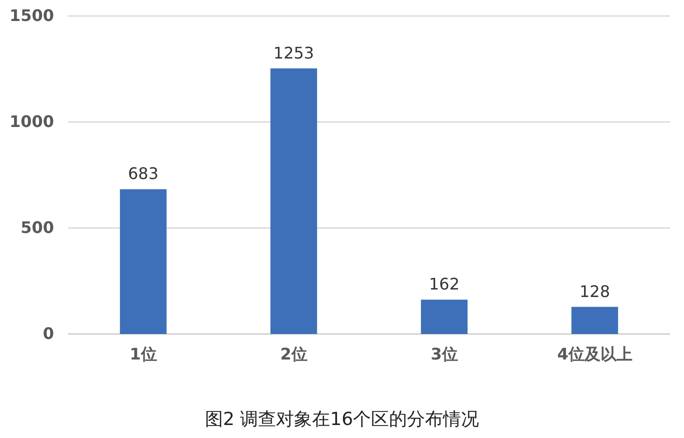  I want to click on data-label: 162, so click(444, 284).